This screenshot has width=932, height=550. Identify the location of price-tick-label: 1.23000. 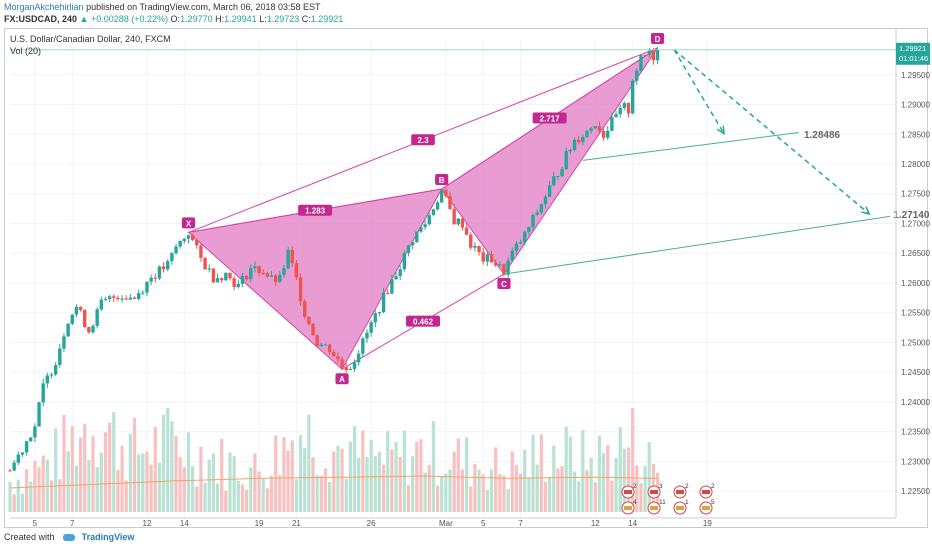
(915, 461).